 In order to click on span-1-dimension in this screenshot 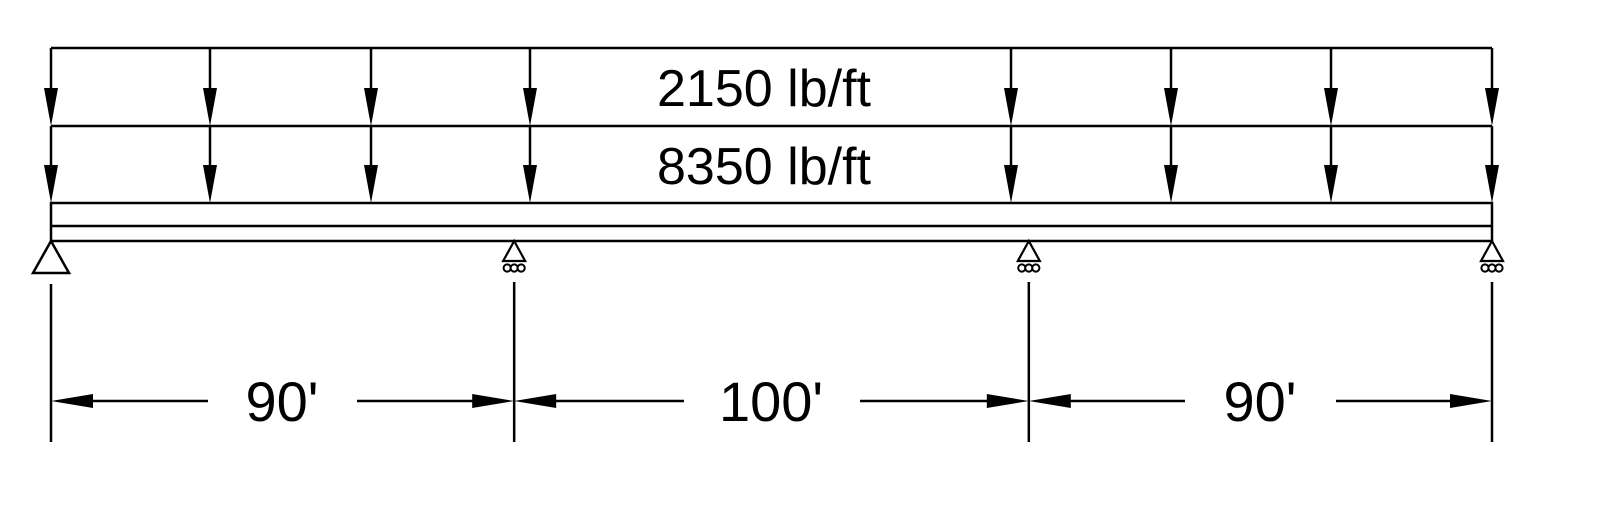, I will do `click(283, 401)`.